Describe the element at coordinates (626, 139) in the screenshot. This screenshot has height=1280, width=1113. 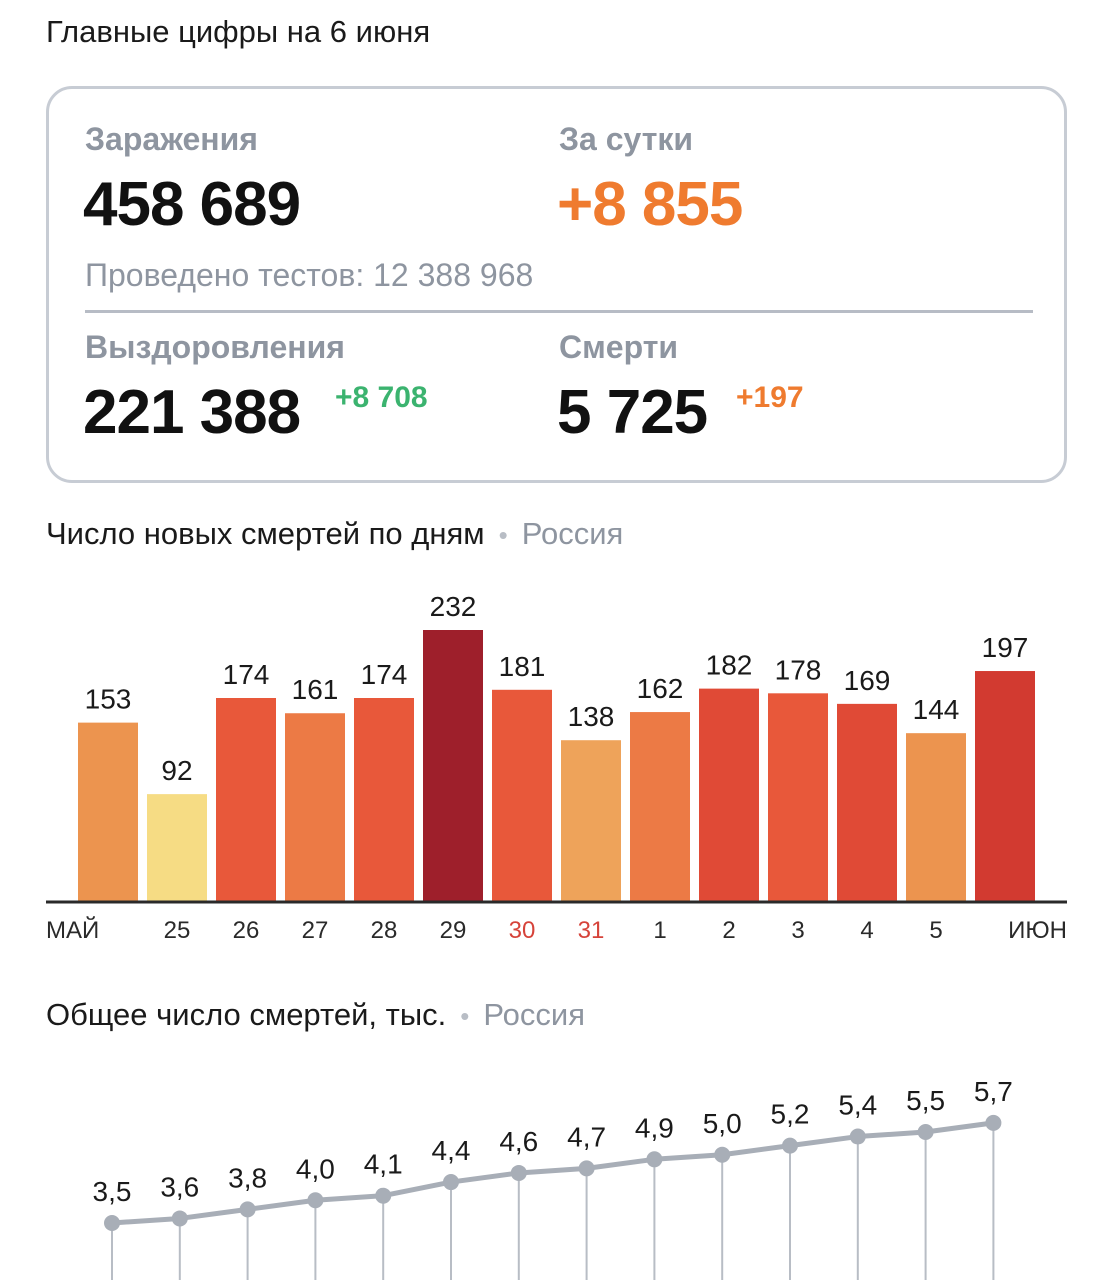
I see `daily-label: За сутки` at that location.